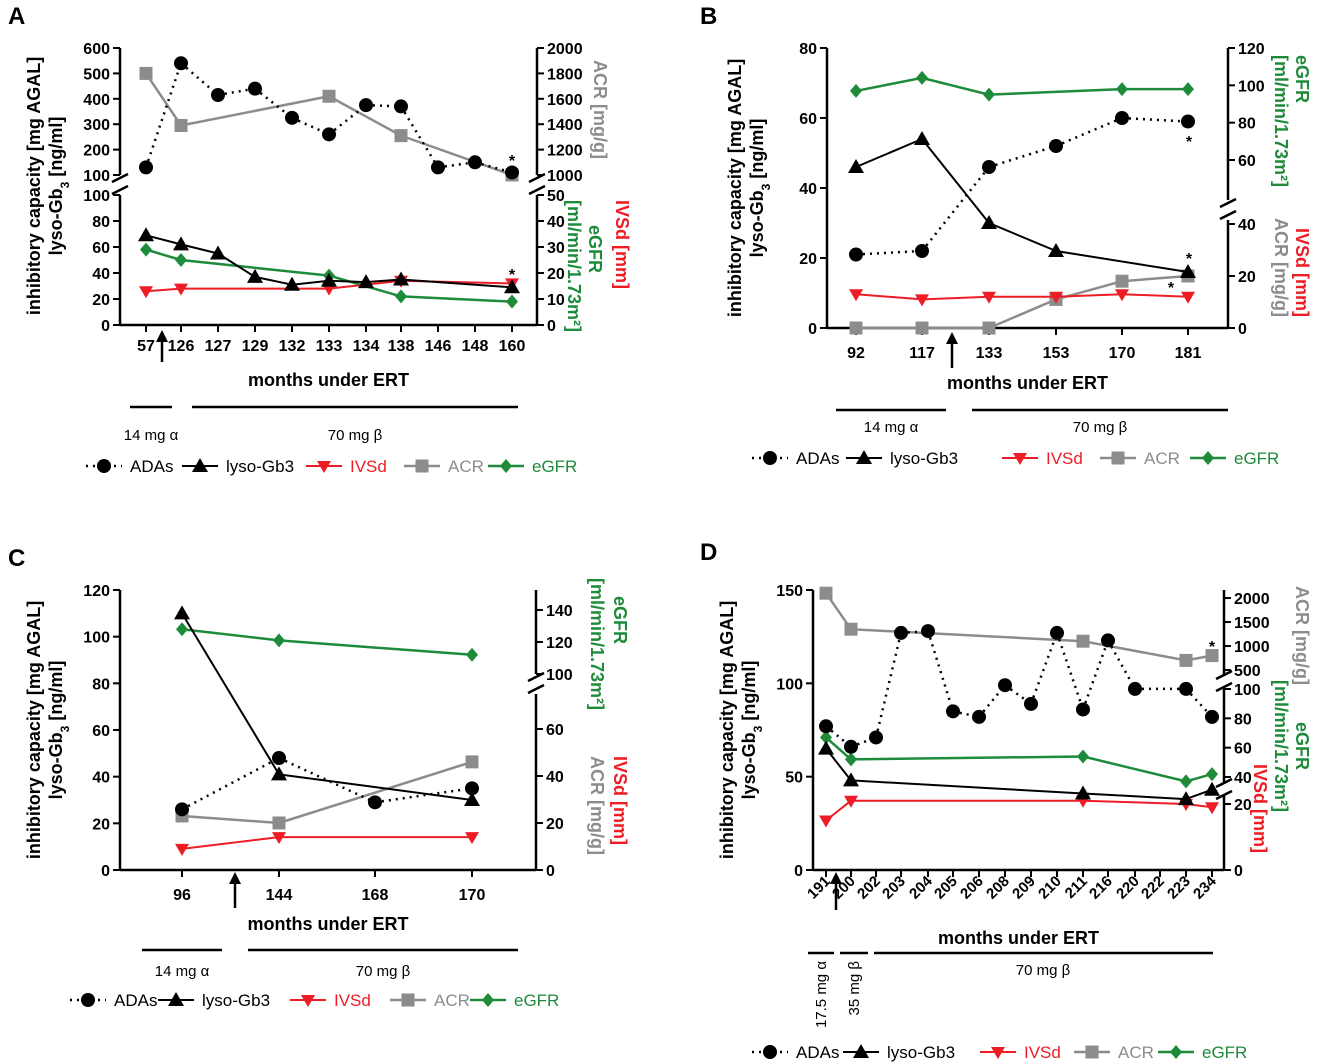 The height and width of the screenshot is (1062, 1322). What do you see at coordinates (1247, 671) in the screenshot?
I see `right-tick-label: 500` at bounding box center [1247, 671].